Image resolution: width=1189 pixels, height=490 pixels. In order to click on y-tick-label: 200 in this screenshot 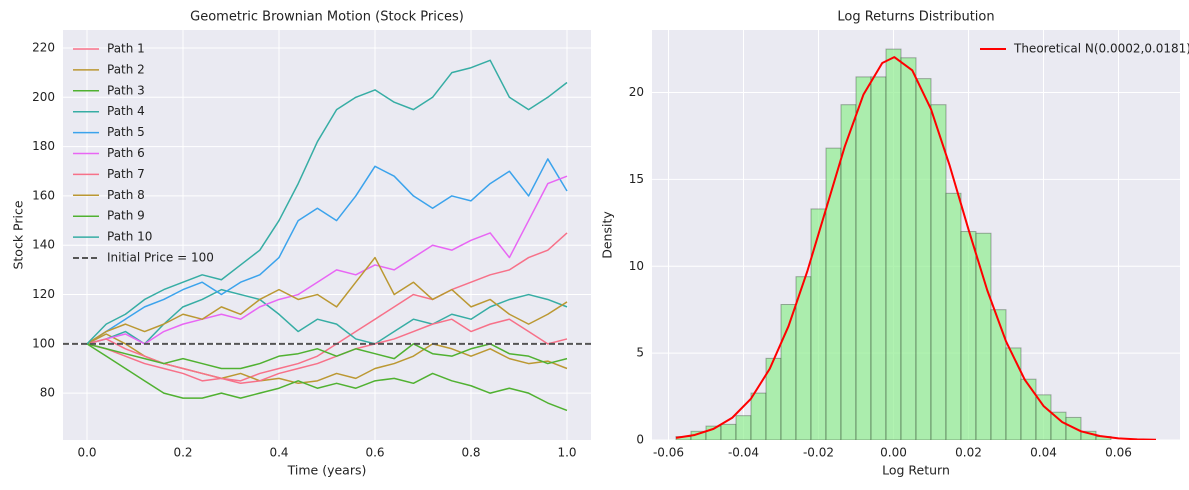, I will do `click(43, 97)`.